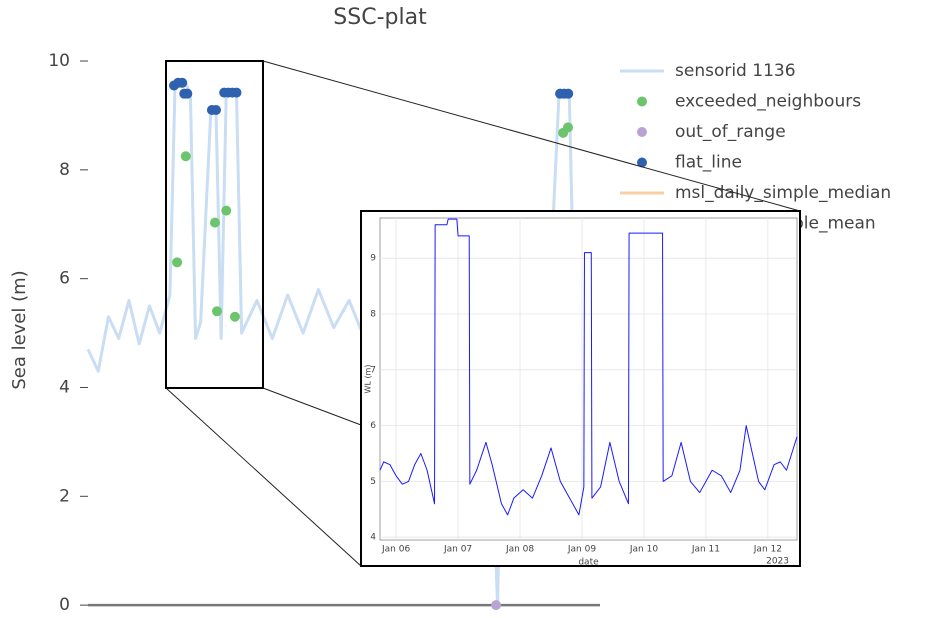 This screenshot has height=618, width=930. What do you see at coordinates (708, 163) in the screenshot?
I see `legend-label: flat_line` at bounding box center [708, 163].